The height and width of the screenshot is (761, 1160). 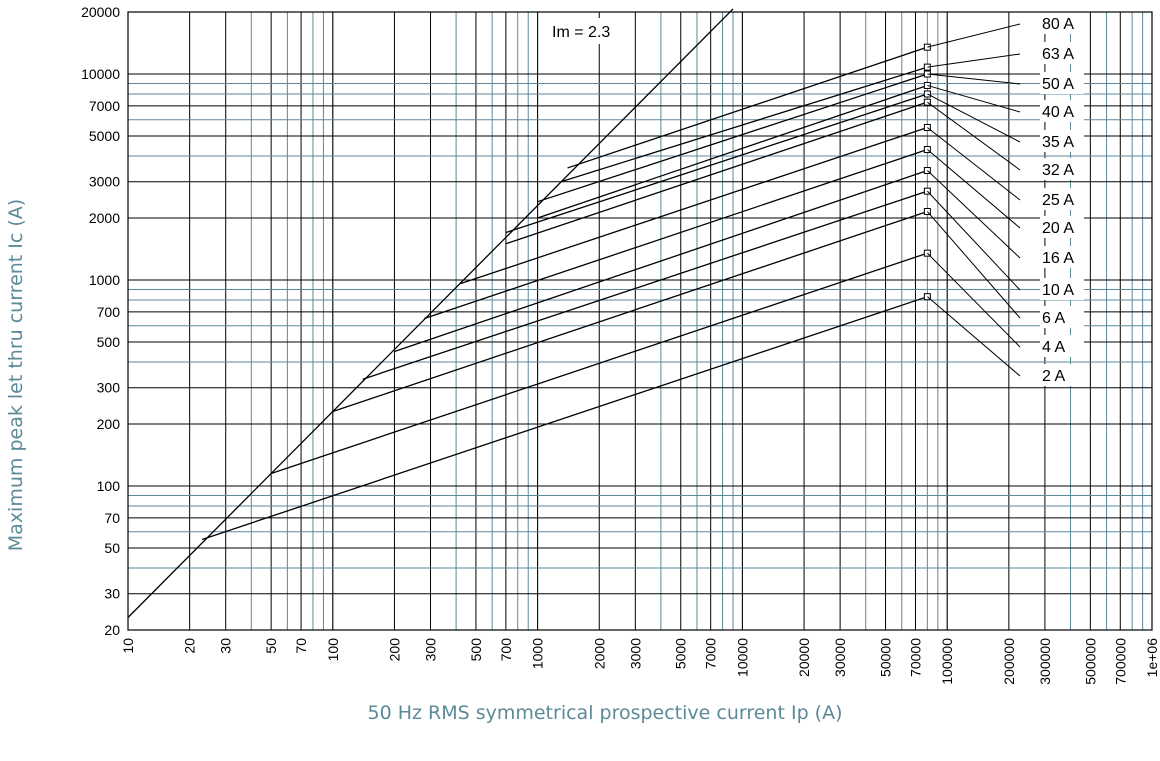 What do you see at coordinates (711, 653) in the screenshot?
I see `x-tick-label: 7000` at bounding box center [711, 653].